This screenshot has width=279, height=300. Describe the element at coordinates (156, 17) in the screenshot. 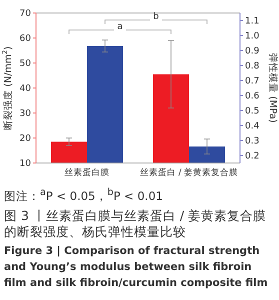

I see `annotation: b` at that location.